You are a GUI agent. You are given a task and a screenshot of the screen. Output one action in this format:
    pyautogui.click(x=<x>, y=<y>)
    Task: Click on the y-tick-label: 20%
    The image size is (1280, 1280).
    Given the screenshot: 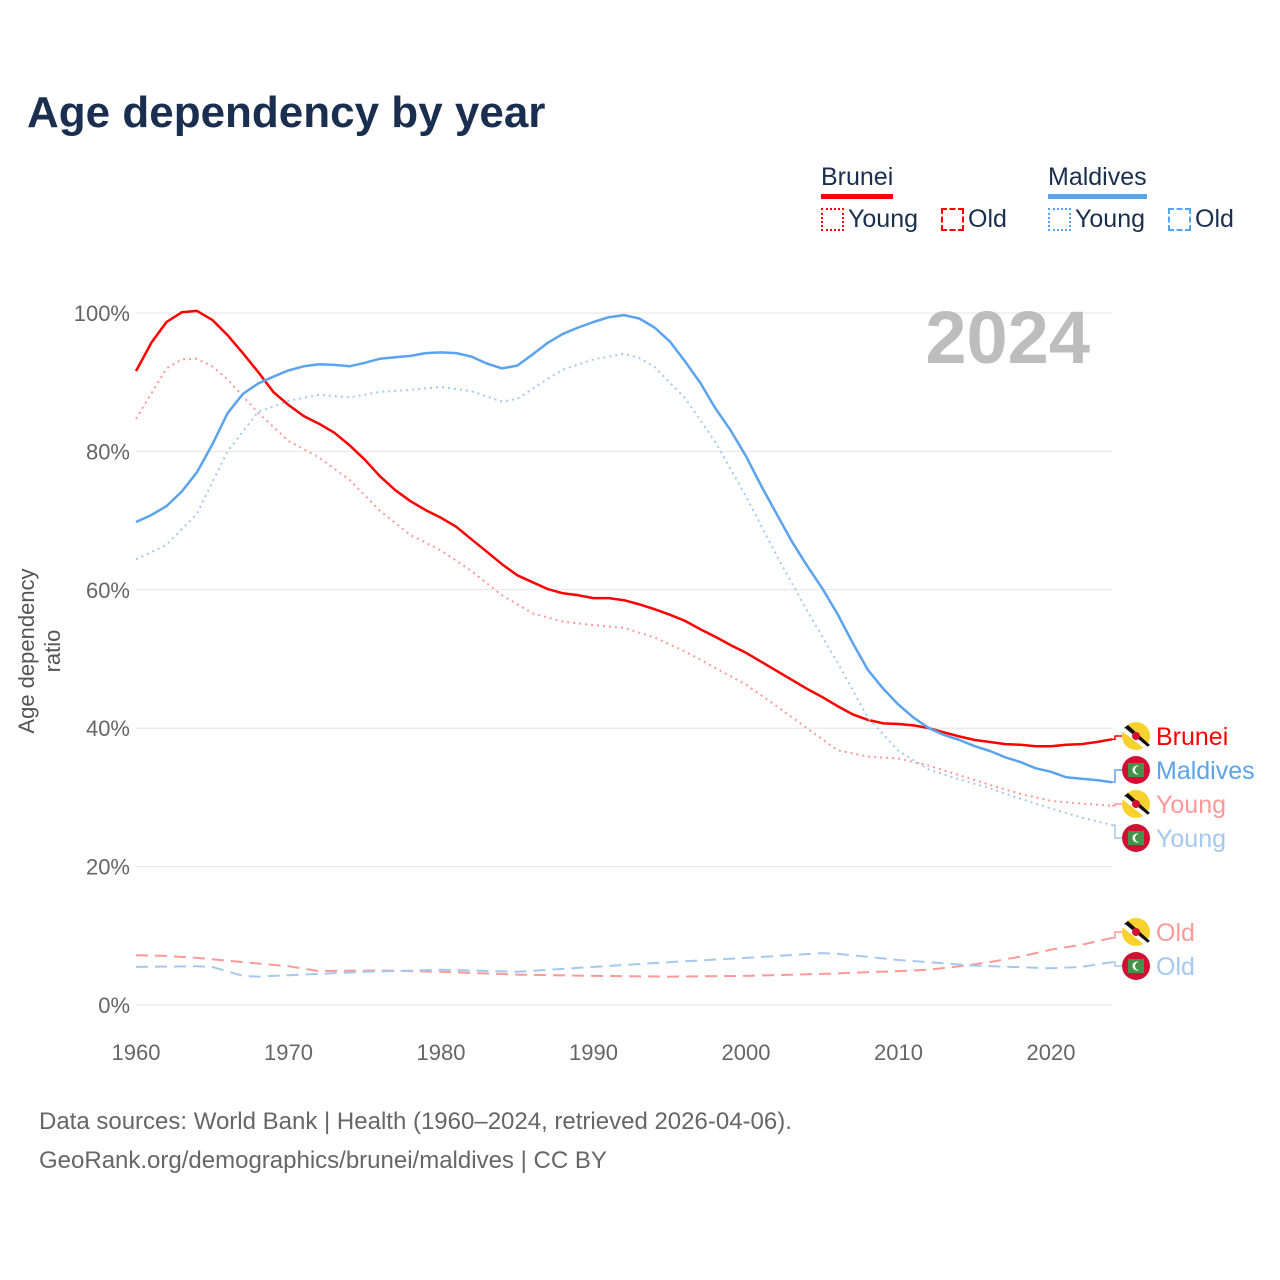 What is the action you would take?
    pyautogui.click(x=108, y=867)
    